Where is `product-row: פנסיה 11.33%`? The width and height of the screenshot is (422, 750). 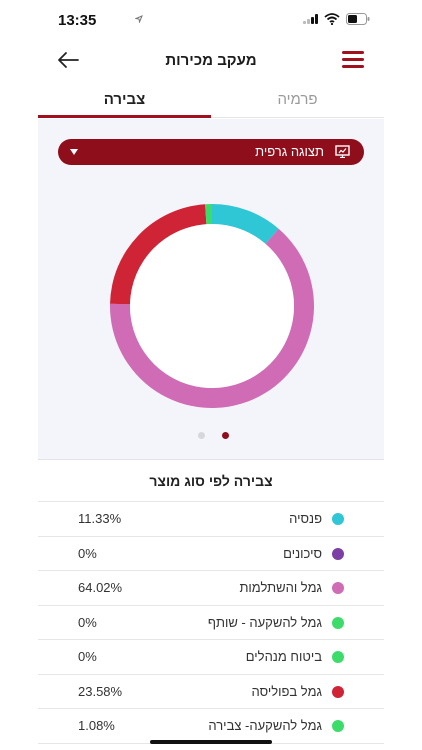
product-row: פנסיה 11.33% is located at coordinates (211, 519).